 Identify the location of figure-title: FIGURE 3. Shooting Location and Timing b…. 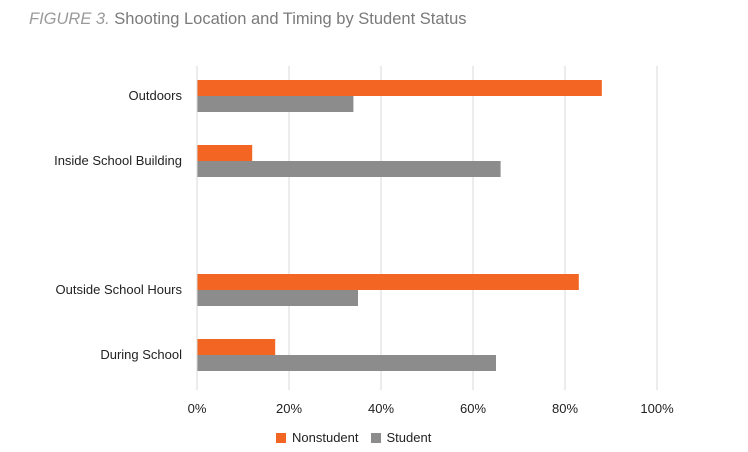
(248, 19).